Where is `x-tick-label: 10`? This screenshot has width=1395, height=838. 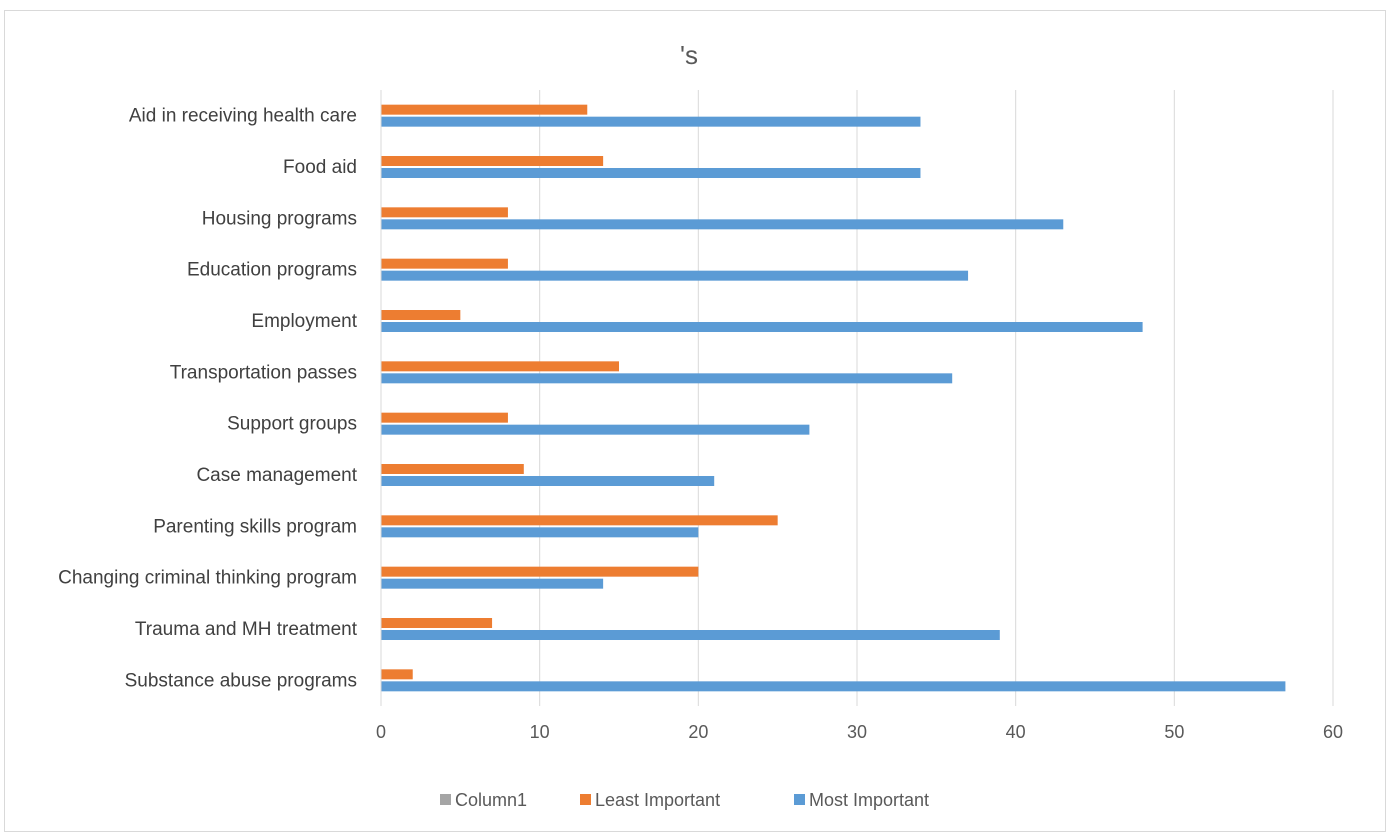
x-tick-label: 10 is located at coordinates (540, 732).